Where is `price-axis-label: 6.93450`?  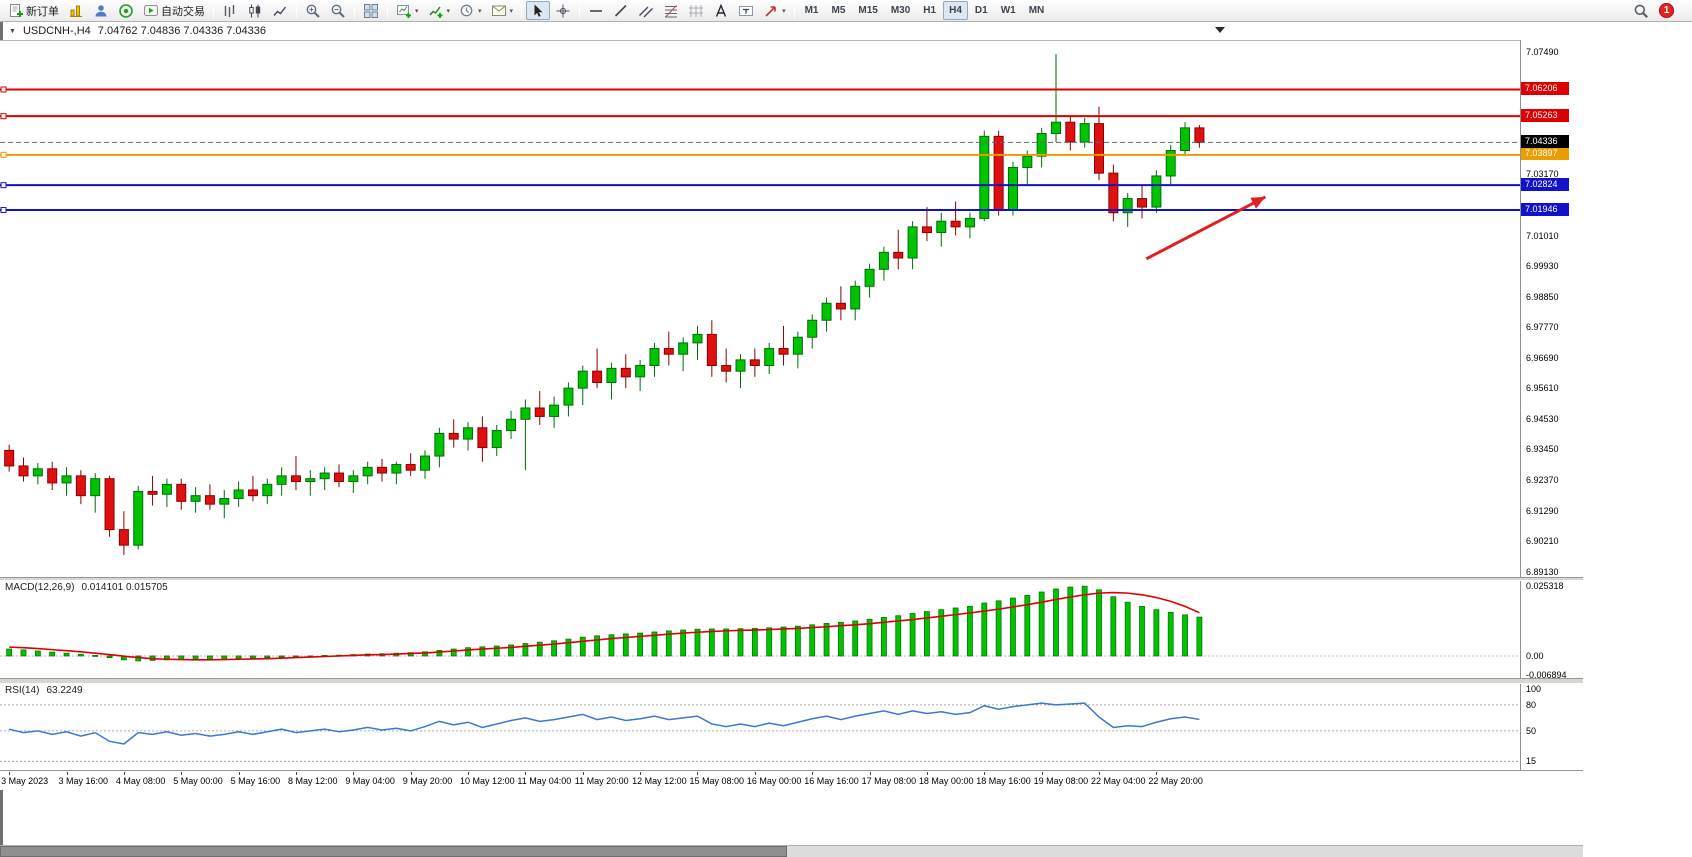 price-axis-label: 6.93450 is located at coordinates (1542, 449).